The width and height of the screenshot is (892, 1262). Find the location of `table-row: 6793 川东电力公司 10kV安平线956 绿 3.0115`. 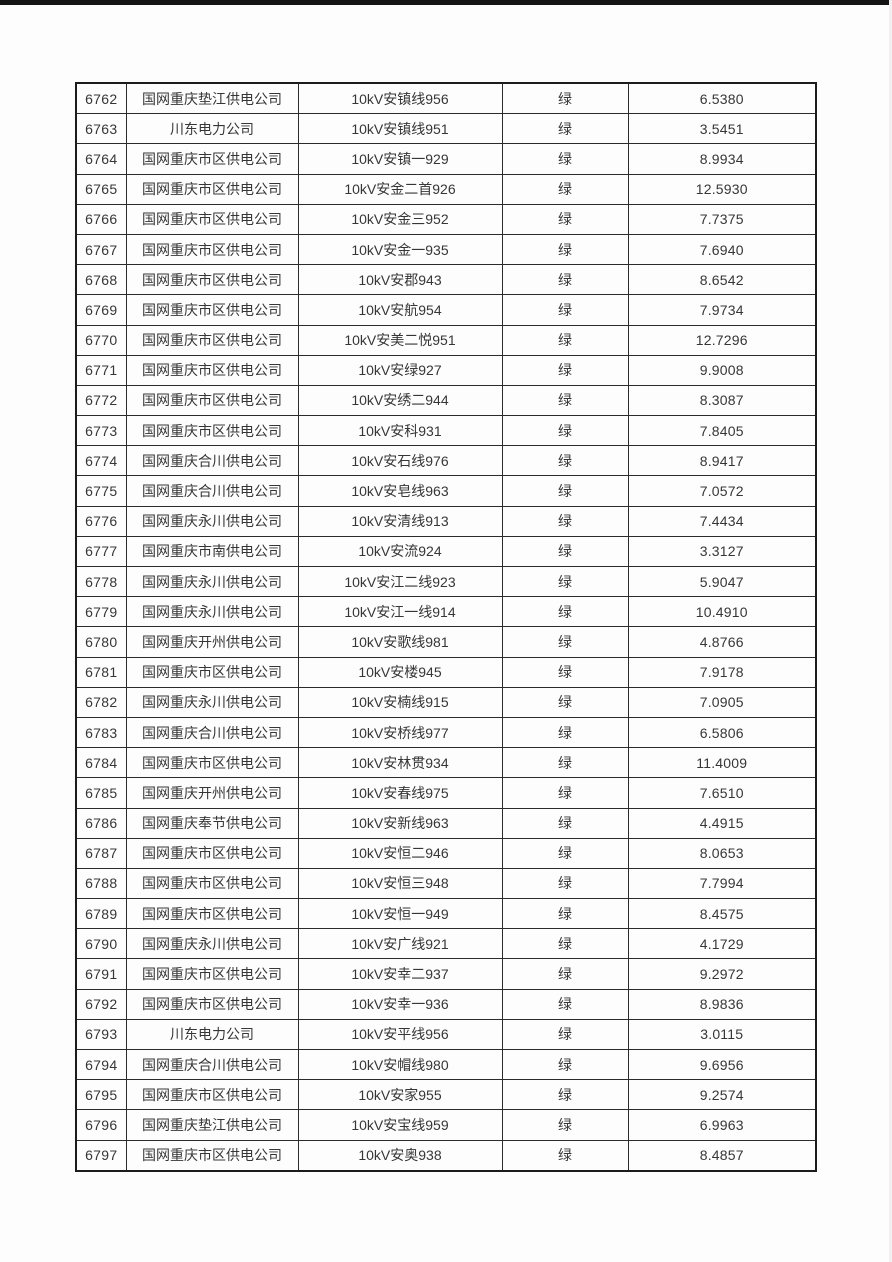

table-row: 6793 川东电力公司 10kV安平线956 绿 3.0115 is located at coordinates (446, 1034).